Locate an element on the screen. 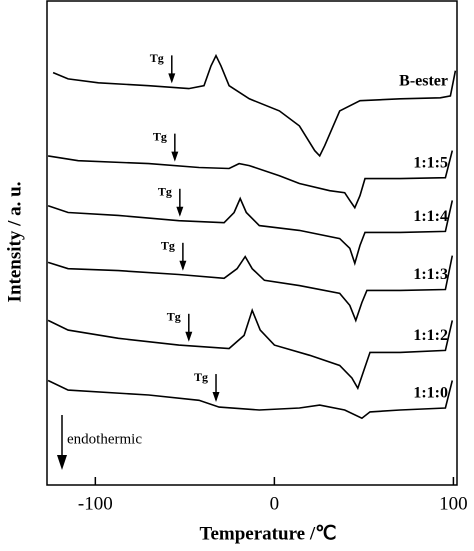 The width and height of the screenshot is (474, 551). legend-label: 1:1:4 is located at coordinates (430, 216).